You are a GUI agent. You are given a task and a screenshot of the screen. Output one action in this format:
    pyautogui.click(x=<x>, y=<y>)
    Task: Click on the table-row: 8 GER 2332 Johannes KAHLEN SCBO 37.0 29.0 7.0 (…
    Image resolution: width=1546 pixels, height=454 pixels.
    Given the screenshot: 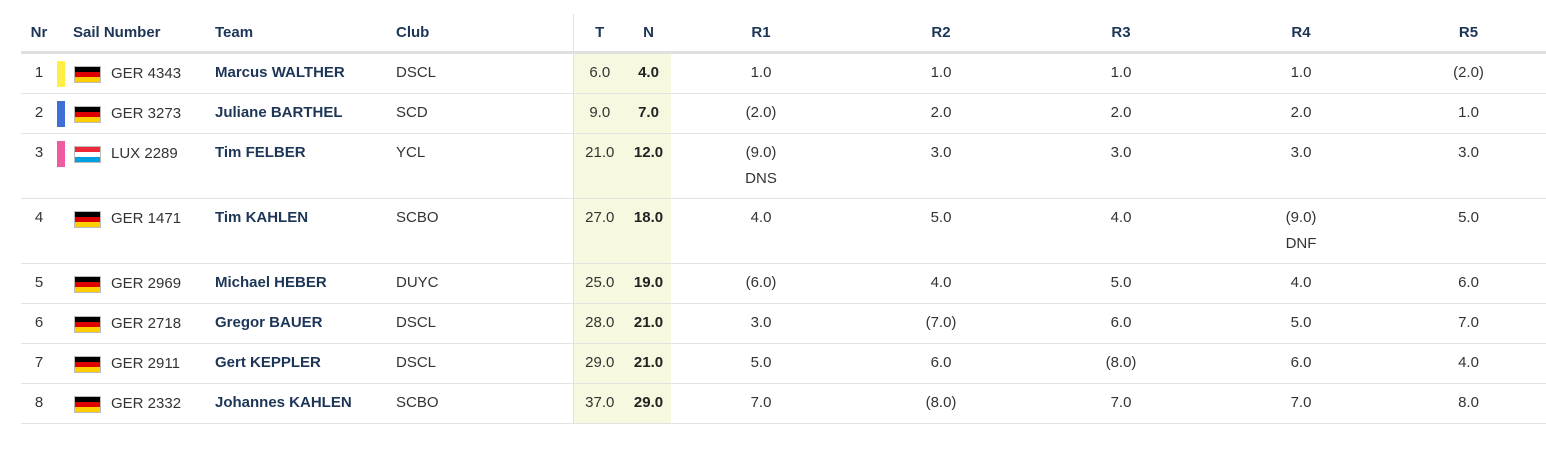 What is the action you would take?
    pyautogui.click(x=783, y=403)
    